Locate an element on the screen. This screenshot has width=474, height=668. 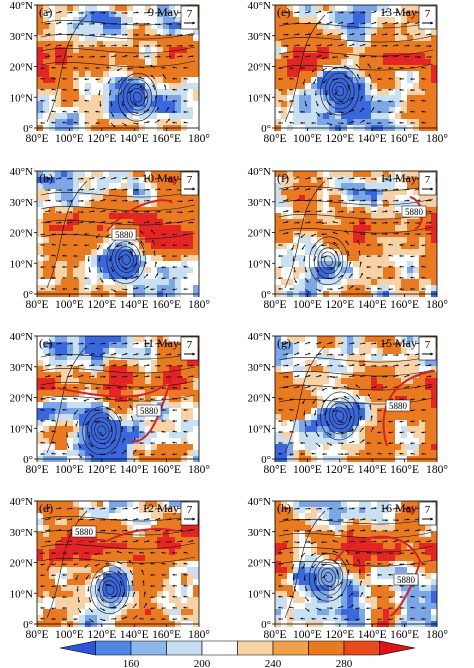
panel-date: 16 May is located at coordinates (398, 508).